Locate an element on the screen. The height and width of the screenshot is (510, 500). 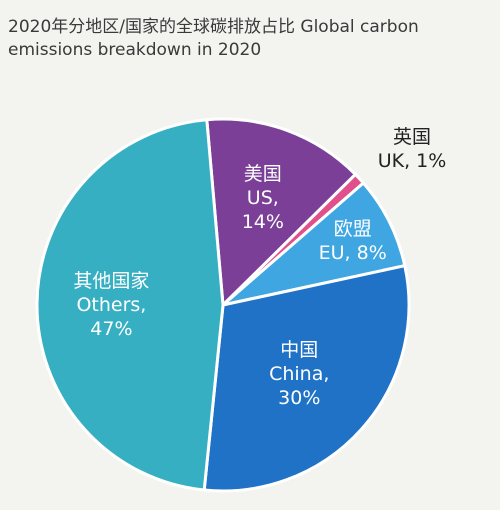
pie-label-2-line-1: EU, 8% is located at coordinates (353, 253).